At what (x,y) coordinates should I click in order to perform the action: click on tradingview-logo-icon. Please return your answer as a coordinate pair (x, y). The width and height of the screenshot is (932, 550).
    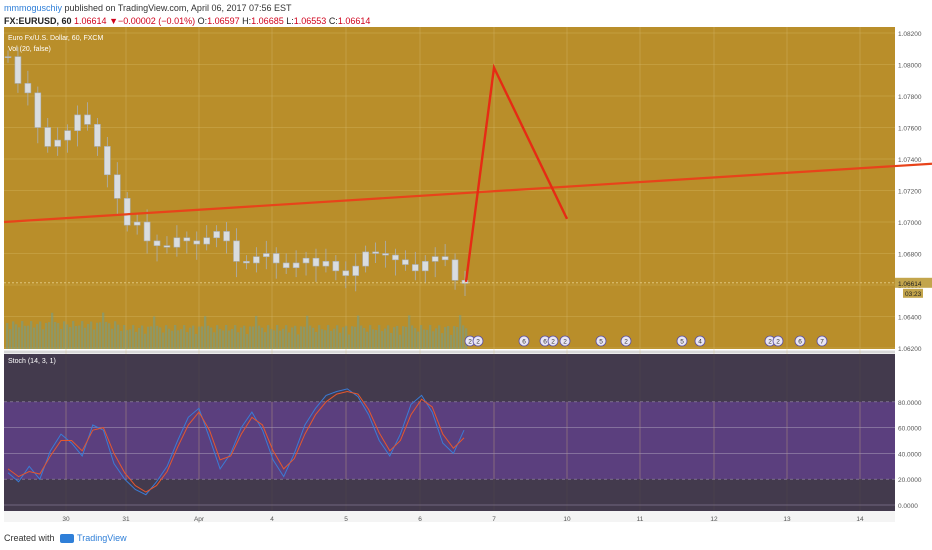
    Looking at the image, I should click on (67, 539).